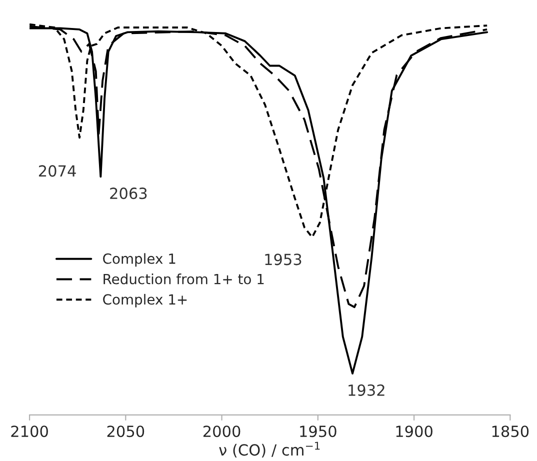 Image resolution: width=537 pixels, height=461 pixels. Describe the element at coordinates (269, 450) in the screenshot. I see `x-axis-title: ν (CO) / cm$^{−1}$` at that location.